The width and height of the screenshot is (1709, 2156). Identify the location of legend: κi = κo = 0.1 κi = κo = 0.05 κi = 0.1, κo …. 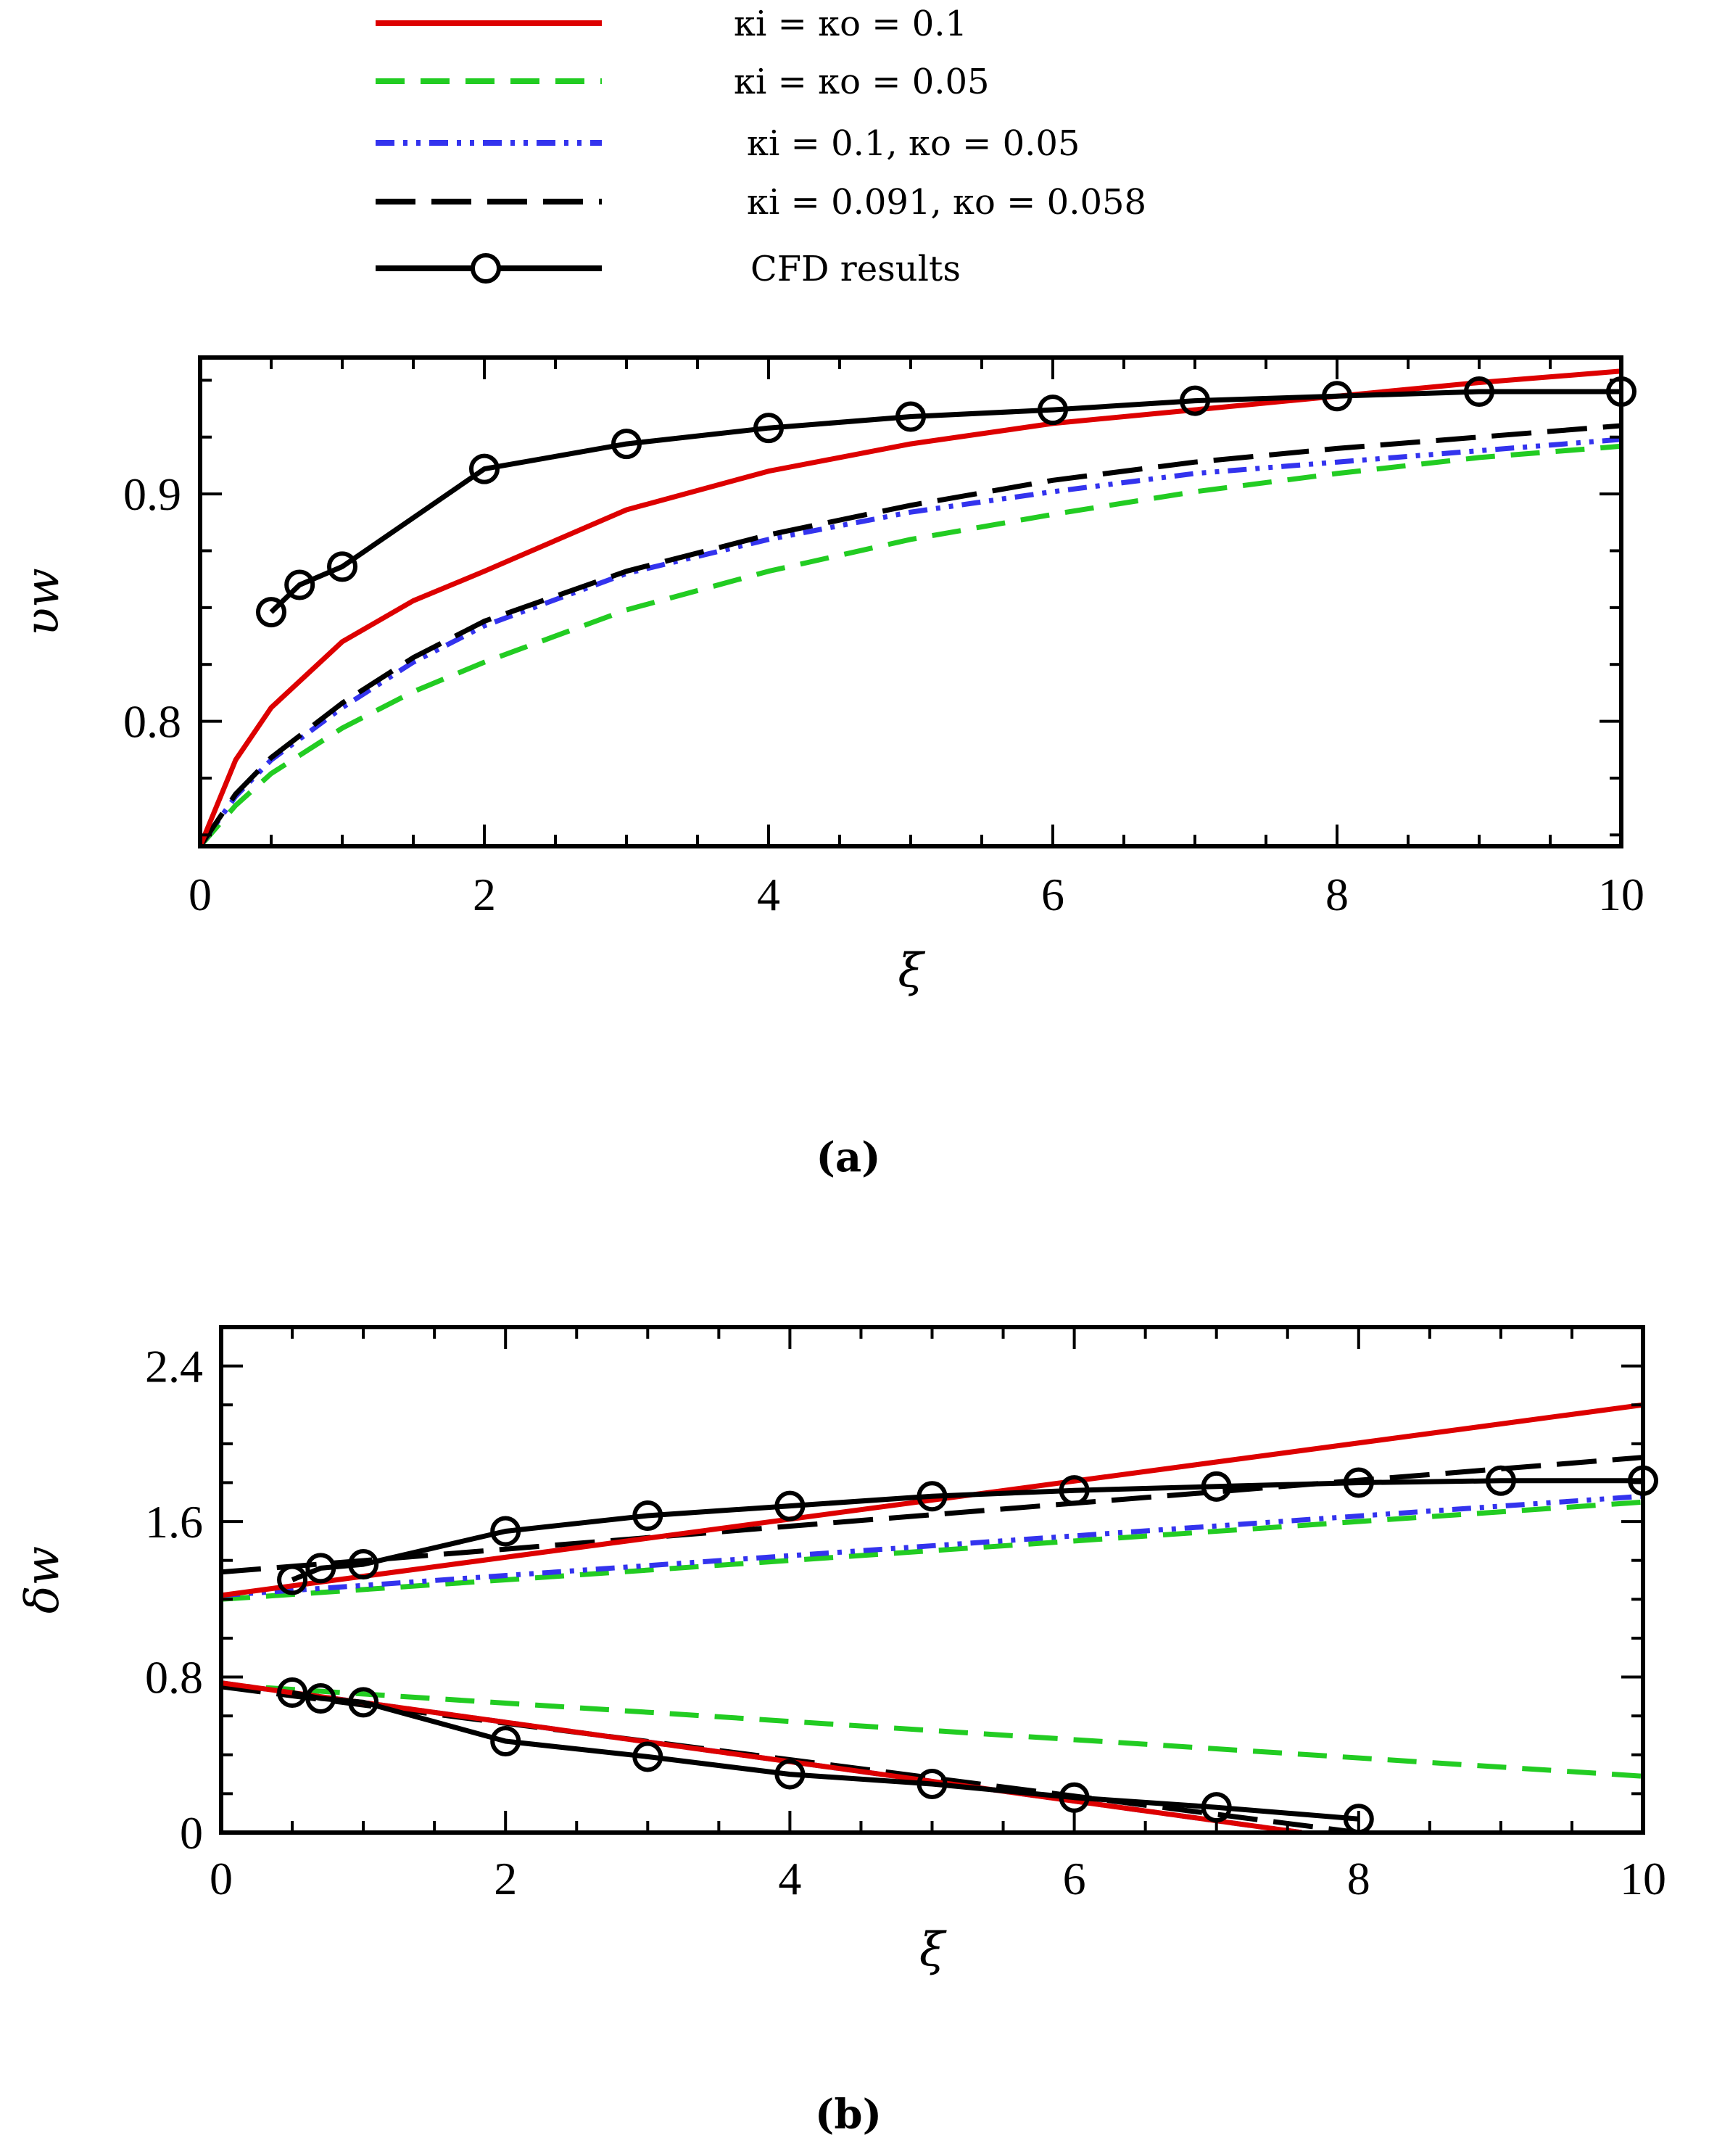
(761, 146).